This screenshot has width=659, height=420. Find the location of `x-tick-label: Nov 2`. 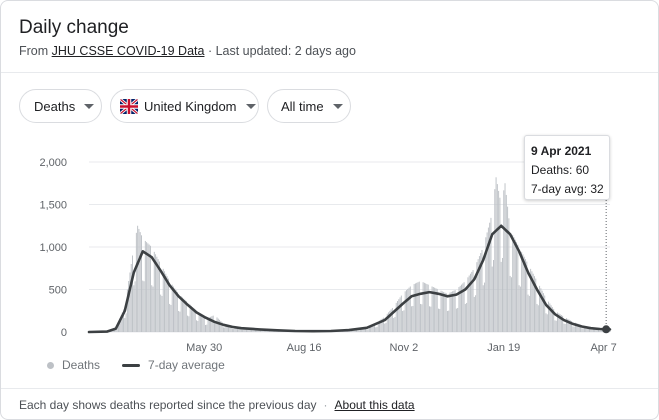

x-tick-label: Nov 2 is located at coordinates (404, 348).